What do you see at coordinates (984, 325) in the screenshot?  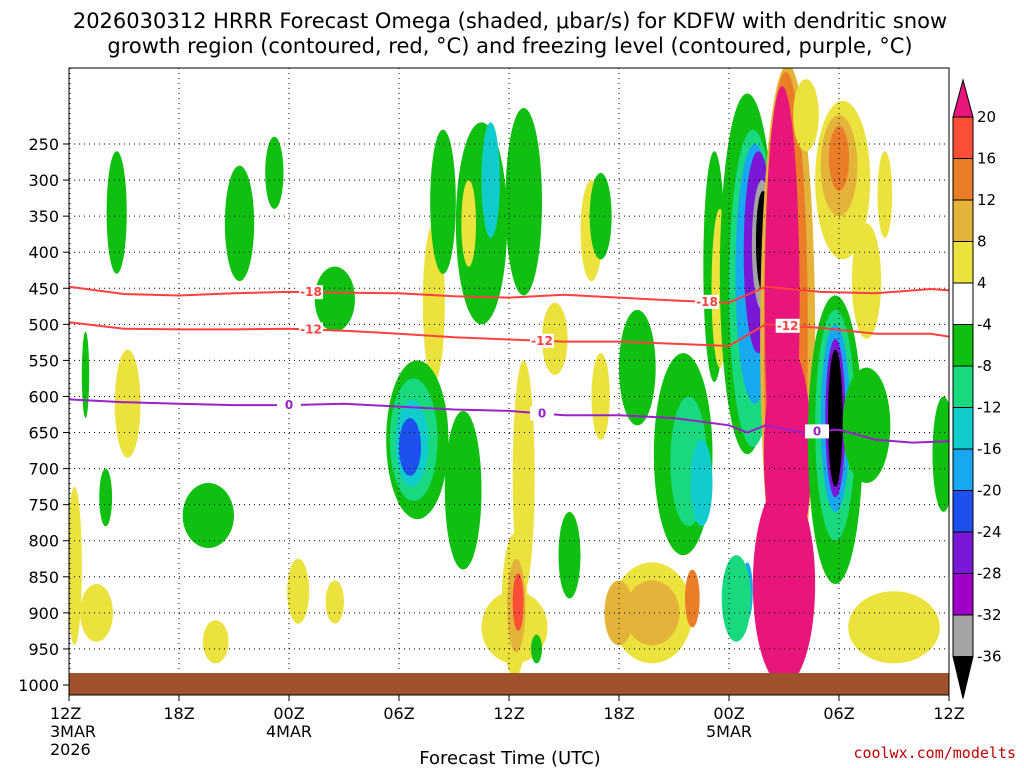 I see `colorbar-label-5: -4` at bounding box center [984, 325].